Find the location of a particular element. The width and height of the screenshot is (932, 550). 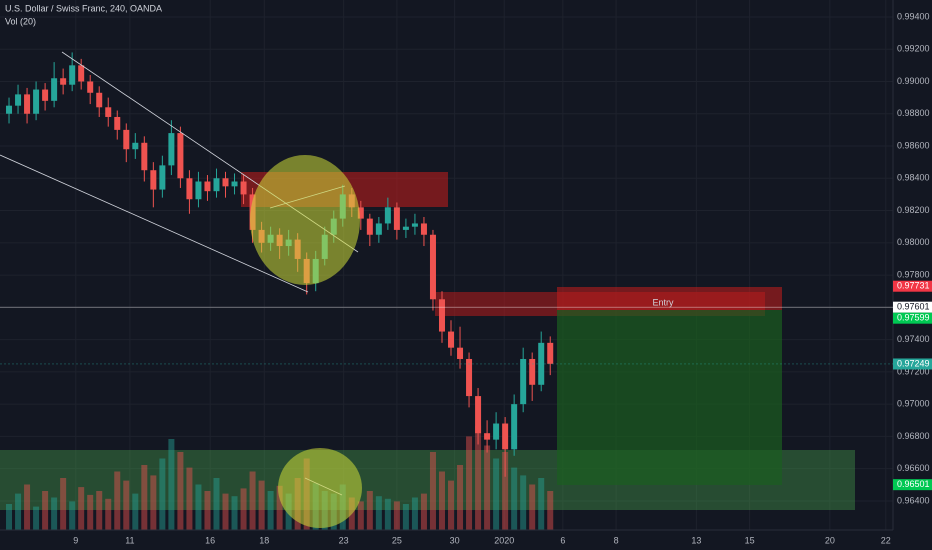

y-tick-label: 0.97800 is located at coordinates (913, 274).